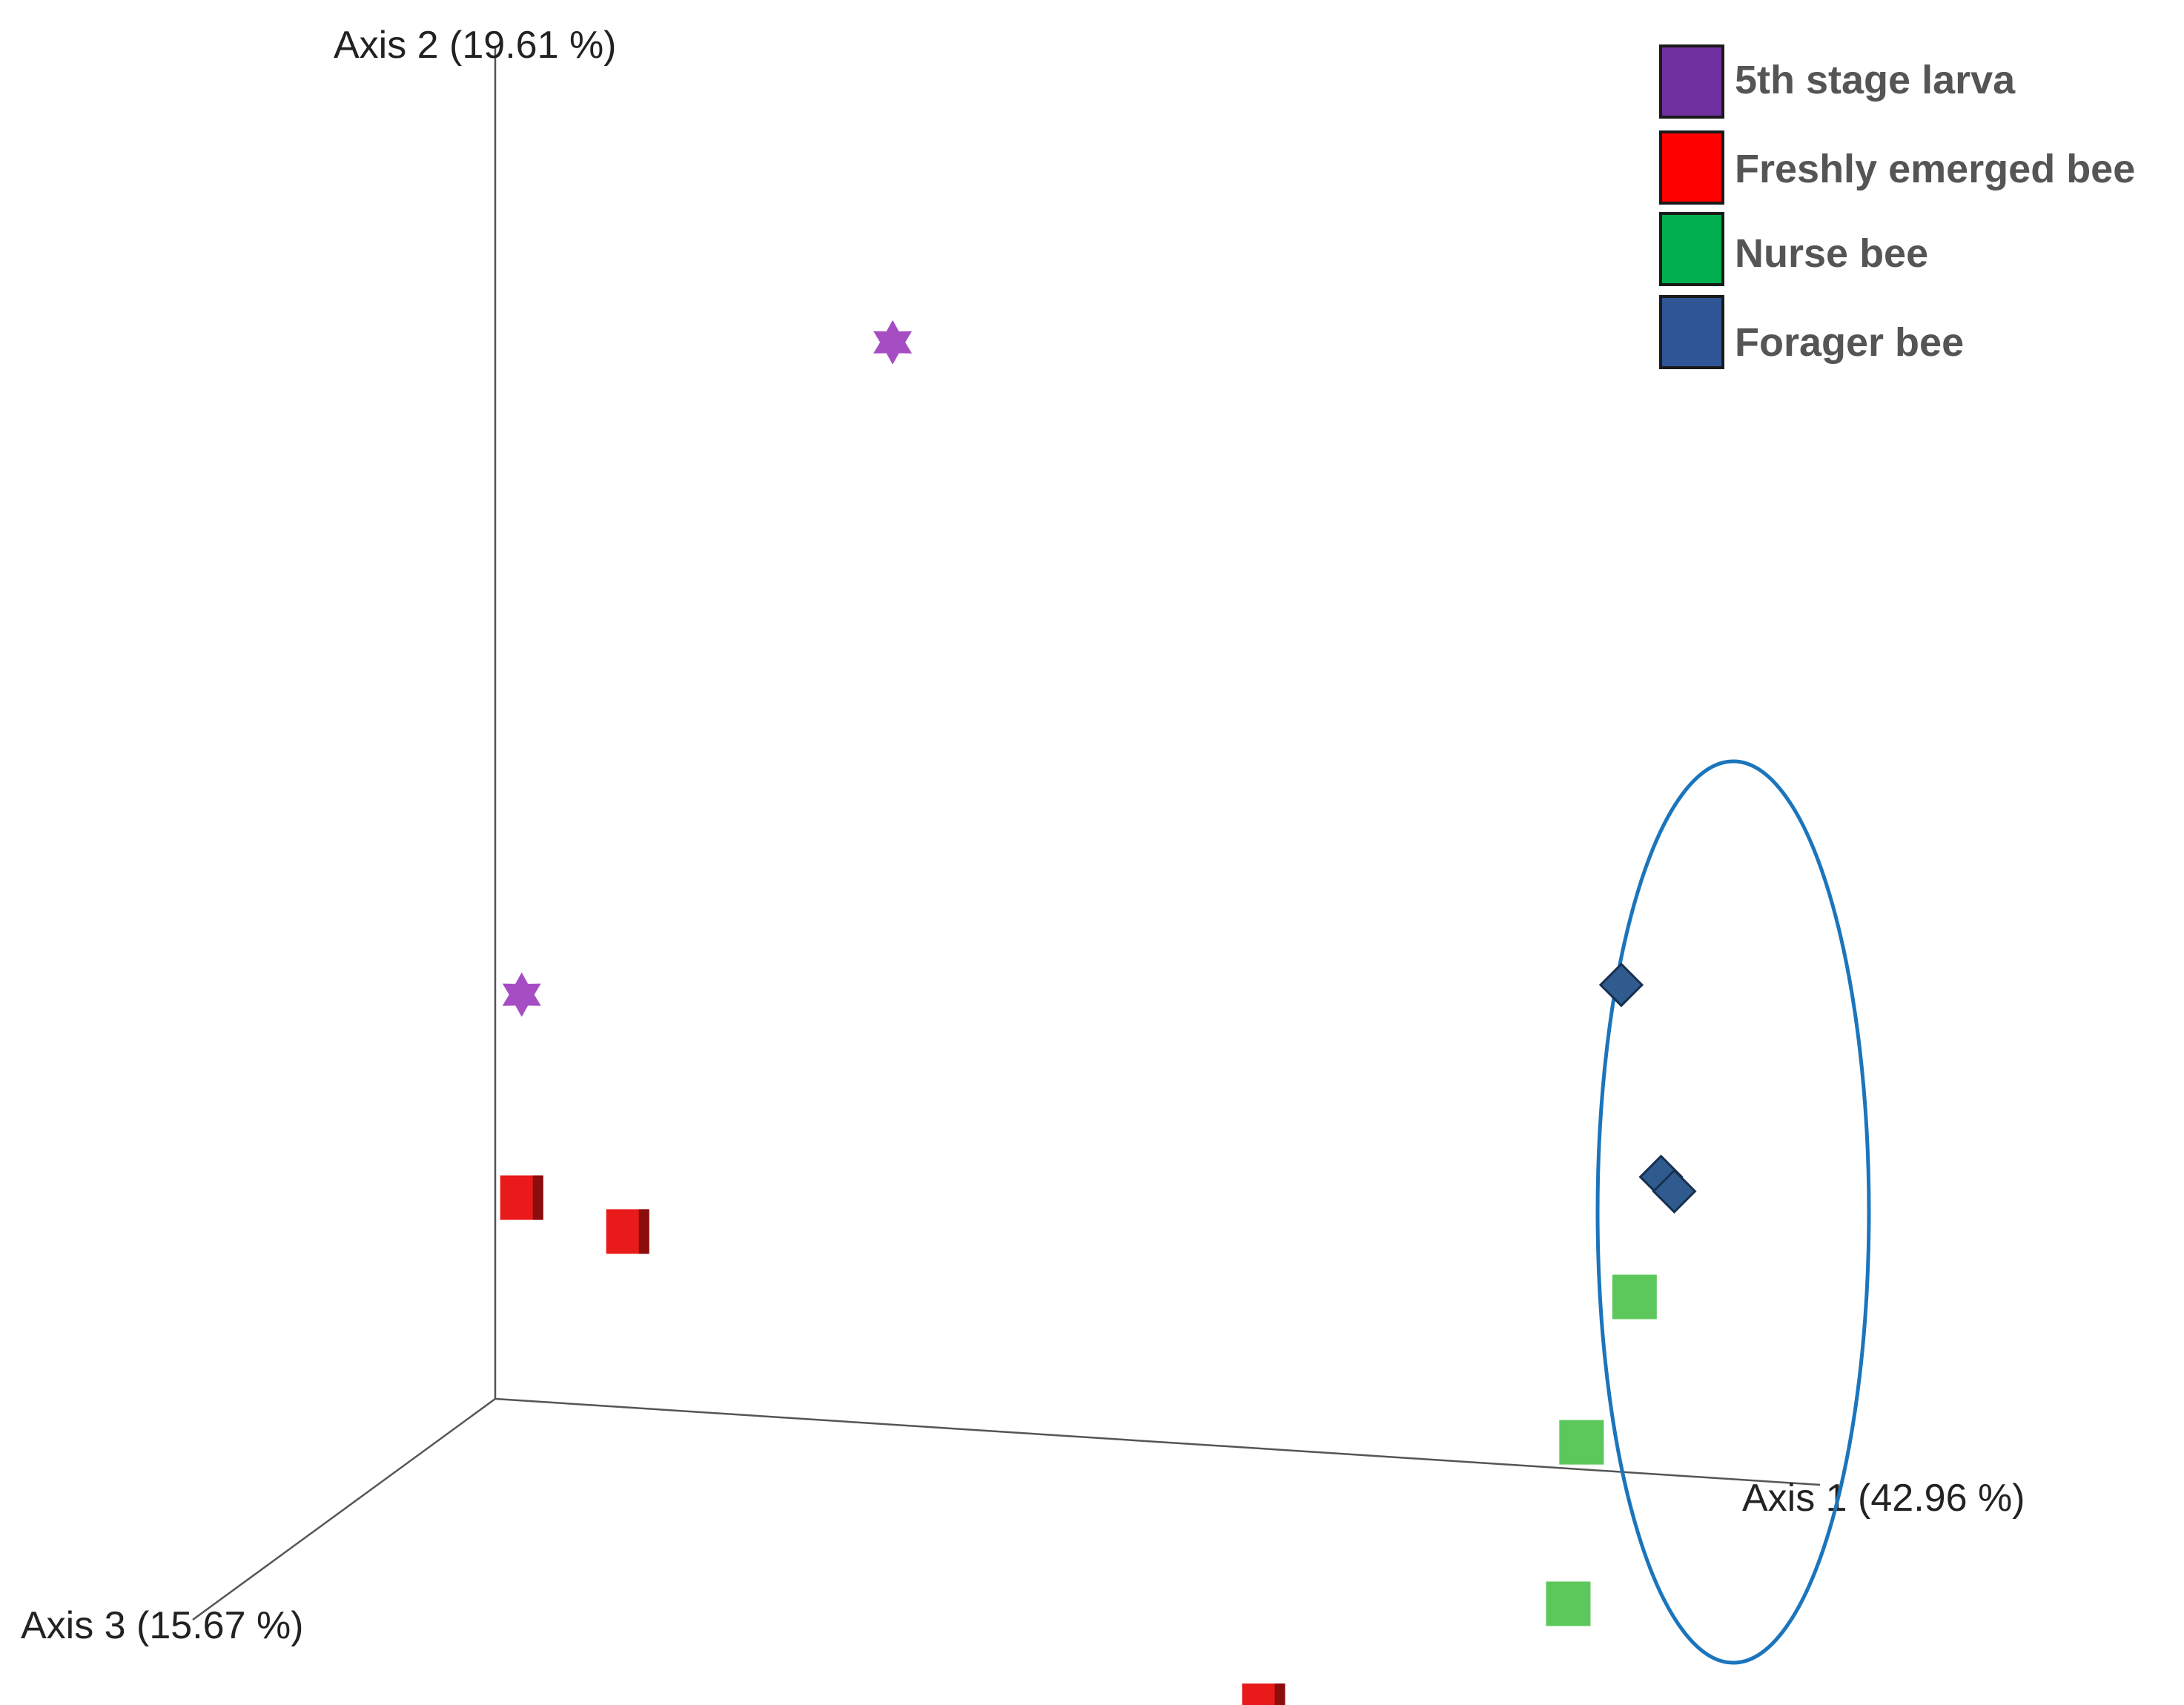 The height and width of the screenshot is (1705, 2184). Describe the element at coordinates (1692, 249) in the screenshot. I see `legend-swatch-nurse` at that location.